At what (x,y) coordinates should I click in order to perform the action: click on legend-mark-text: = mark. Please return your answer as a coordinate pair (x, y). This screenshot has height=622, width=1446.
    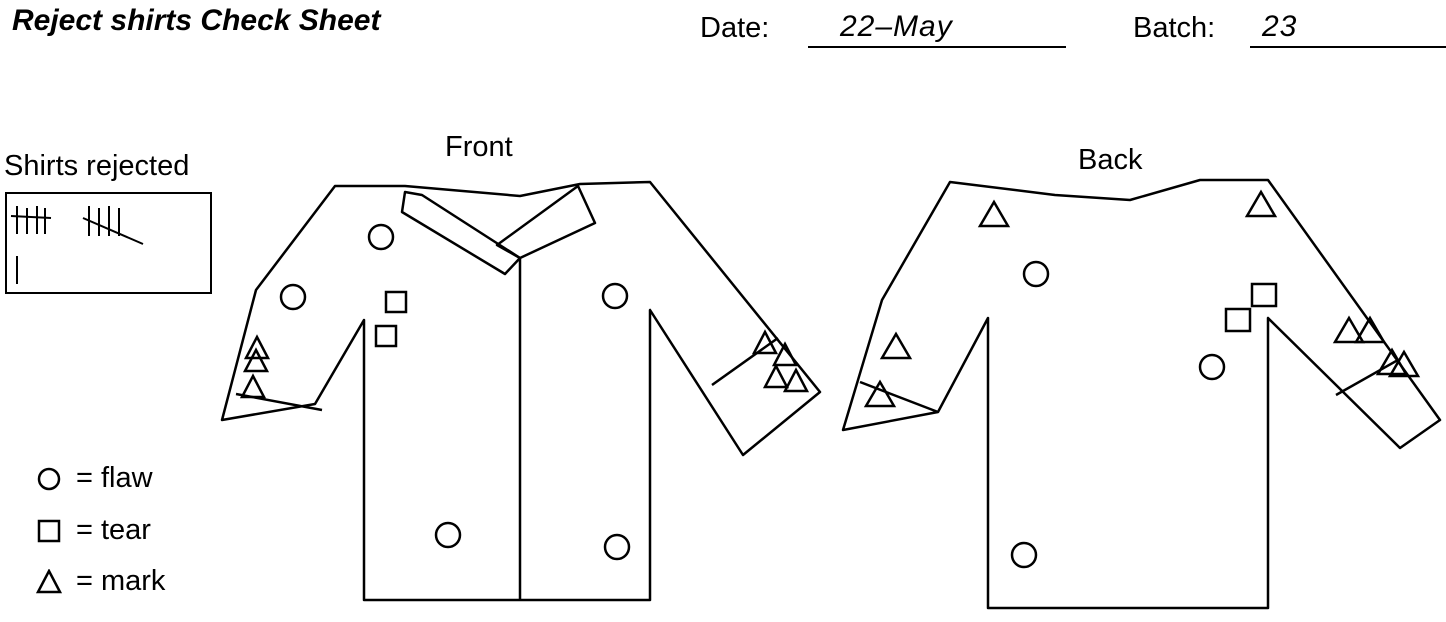
    Looking at the image, I should click on (121, 581).